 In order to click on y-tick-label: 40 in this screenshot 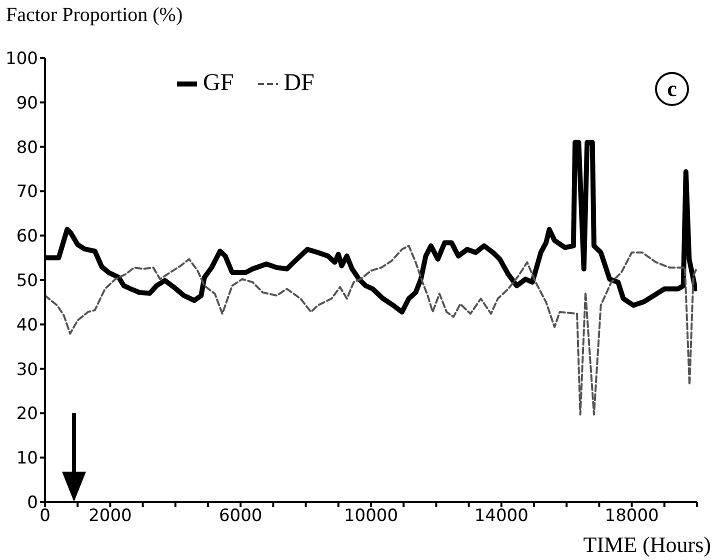, I will do `click(27, 325)`.